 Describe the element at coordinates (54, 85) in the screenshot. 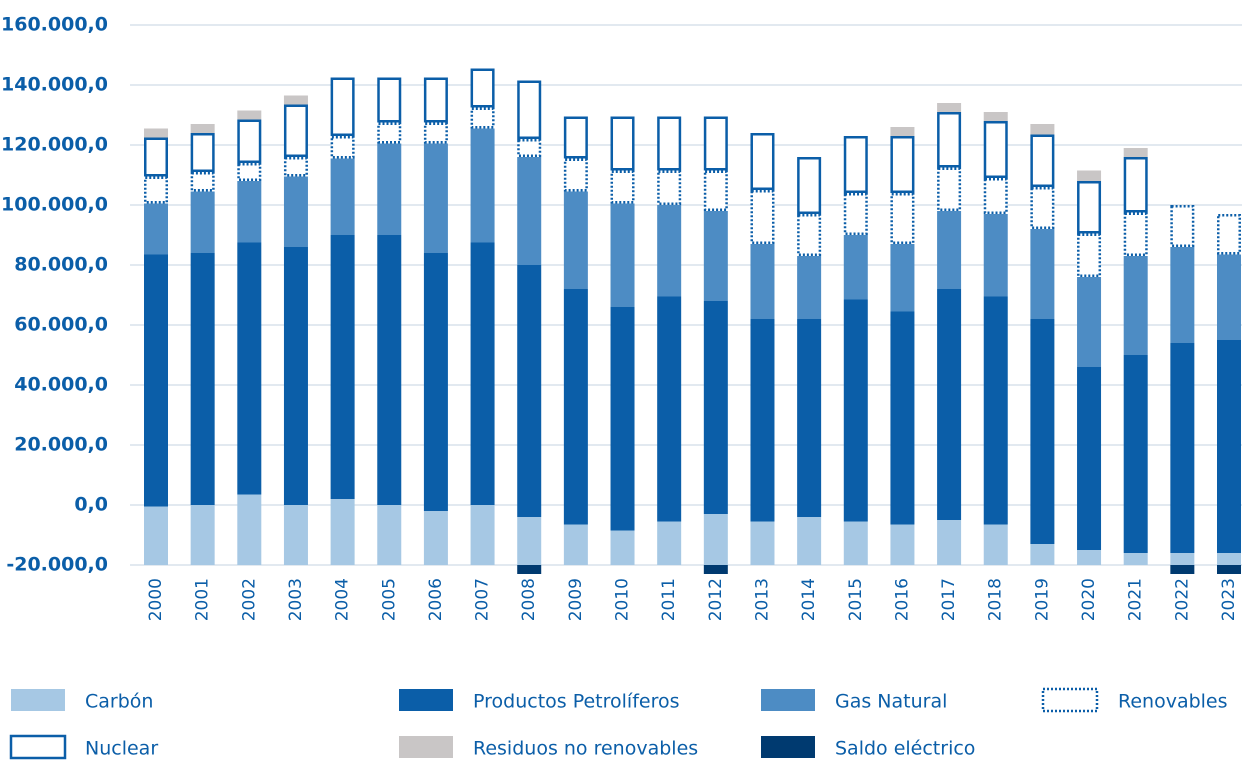

I see `y-tick-label: 140.000,0` at that location.